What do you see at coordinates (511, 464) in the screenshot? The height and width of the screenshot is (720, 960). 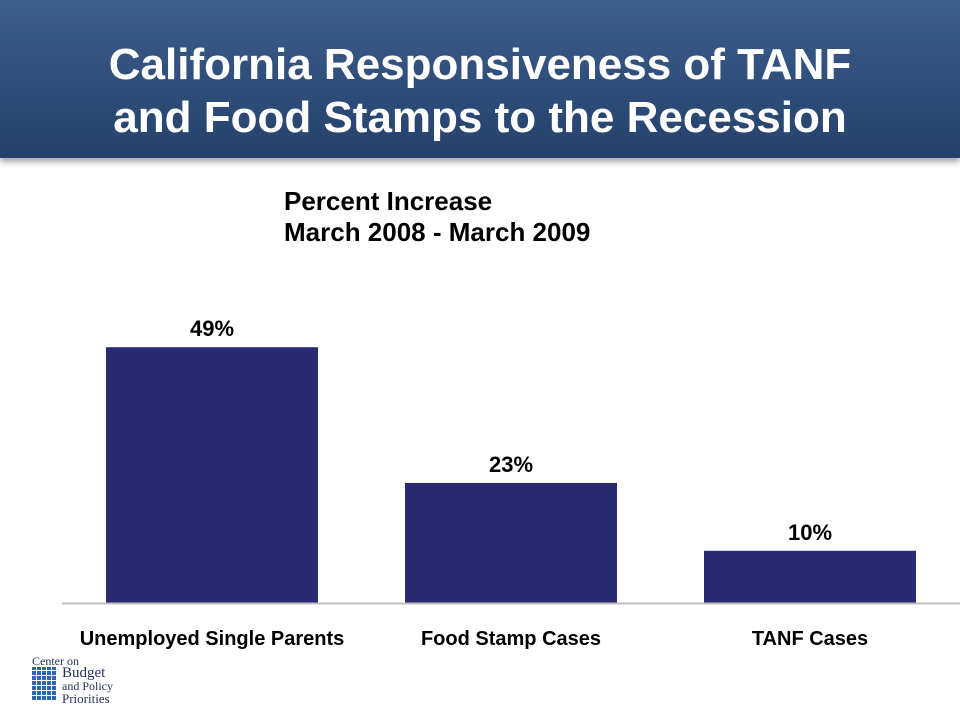 I see `data-label-2: 23%` at bounding box center [511, 464].